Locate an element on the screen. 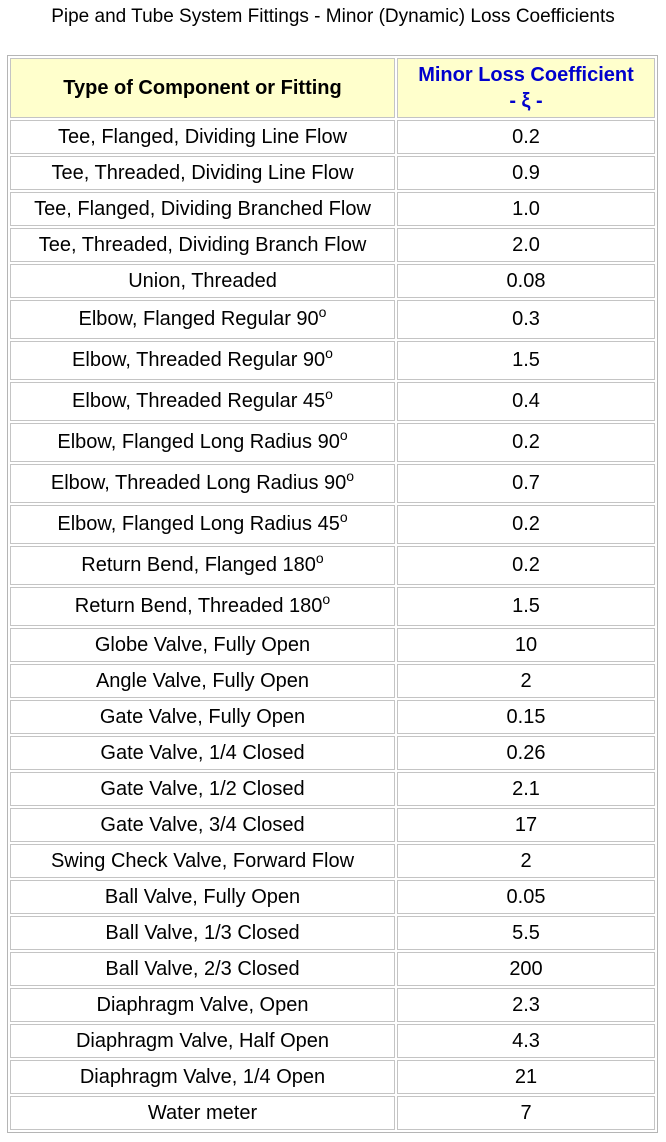  coefficient-value: 0.4 is located at coordinates (526, 401).